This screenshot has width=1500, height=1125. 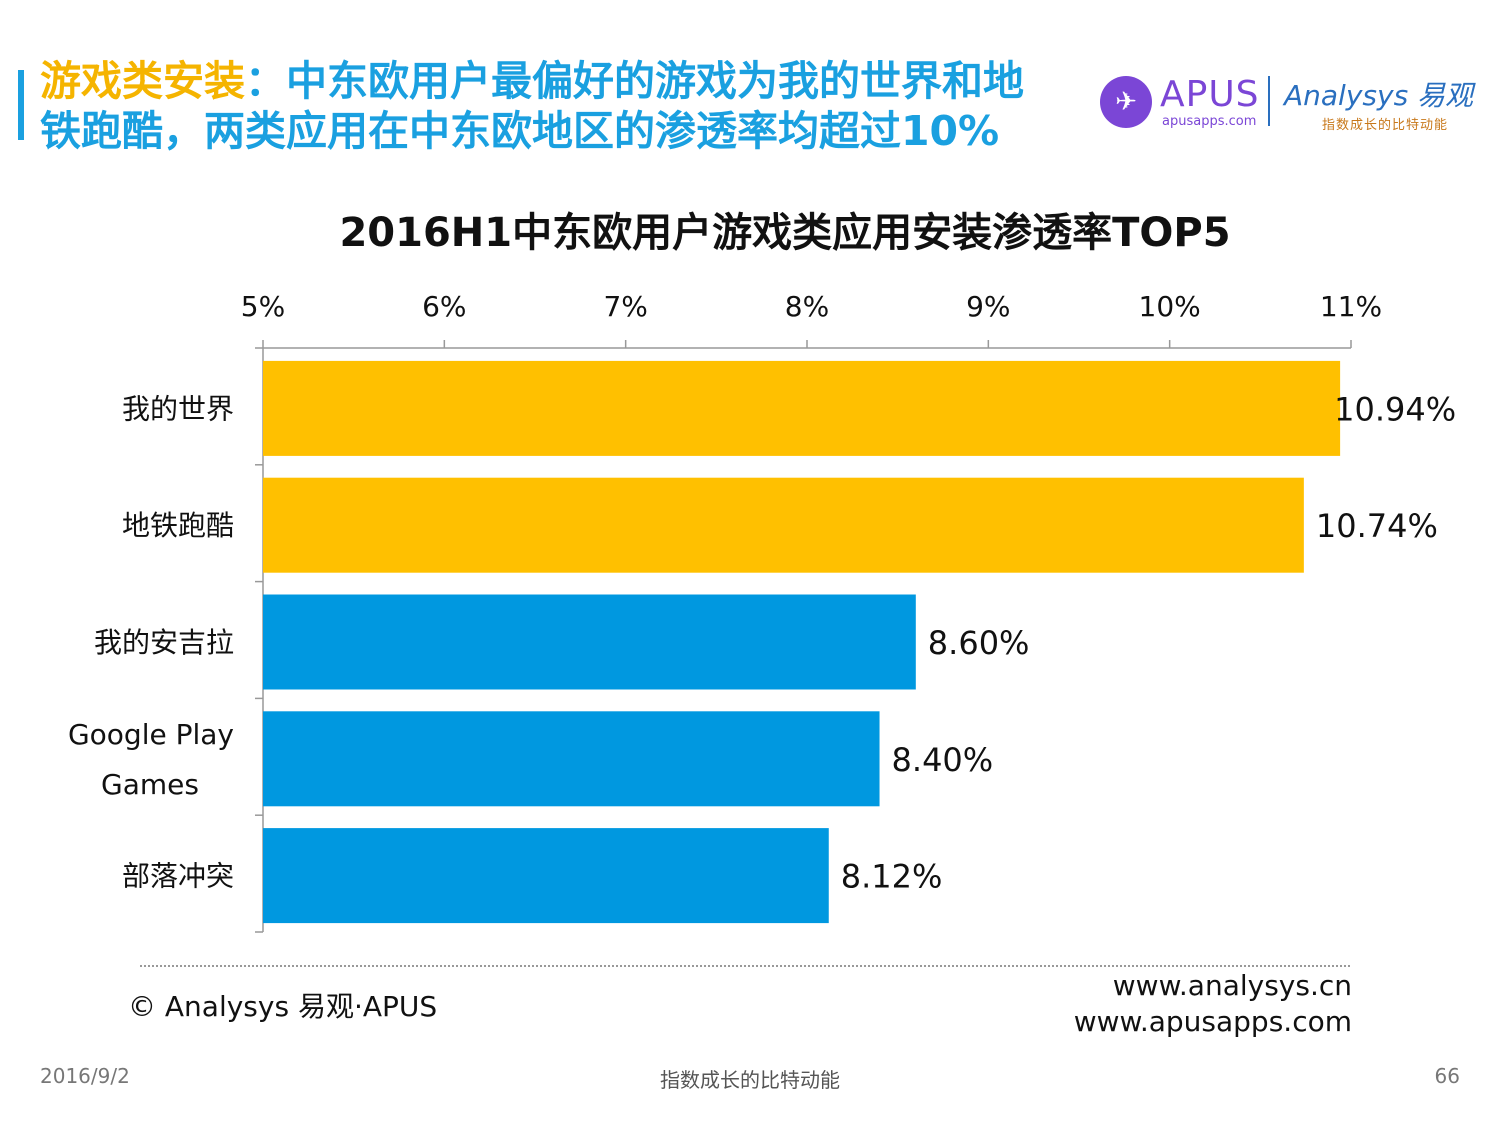 I want to click on x-tick-label: 11%, so click(x=1351, y=306).